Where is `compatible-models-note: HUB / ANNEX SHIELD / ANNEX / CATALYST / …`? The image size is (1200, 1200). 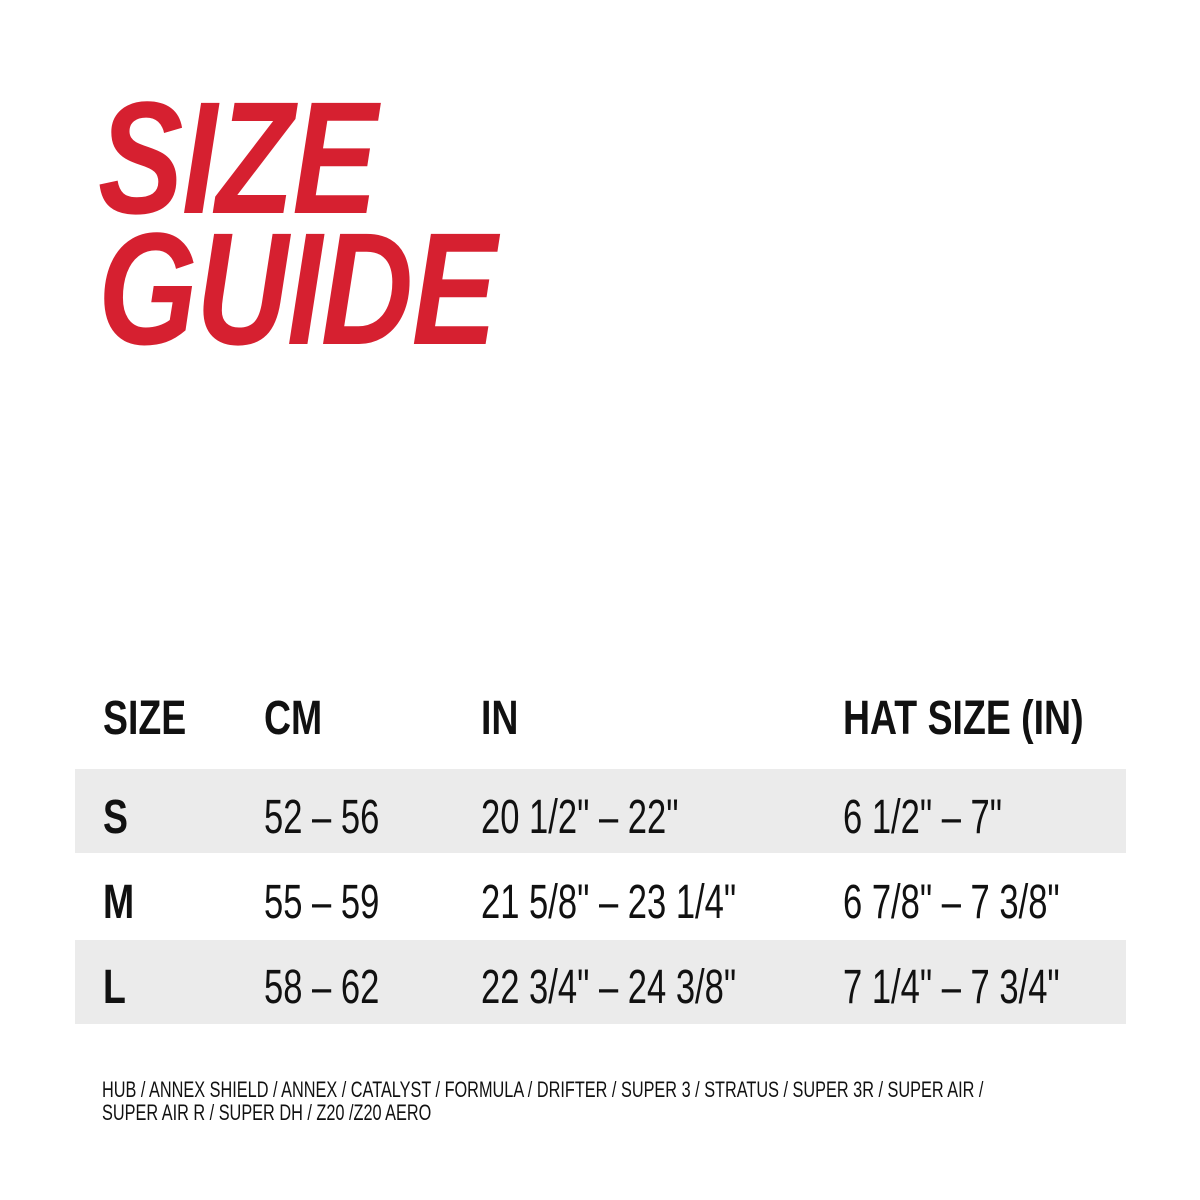
compatible-models-note: HUB / ANNEX SHIELD / ANNEX / CATALYST / … is located at coordinates (651, 1101).